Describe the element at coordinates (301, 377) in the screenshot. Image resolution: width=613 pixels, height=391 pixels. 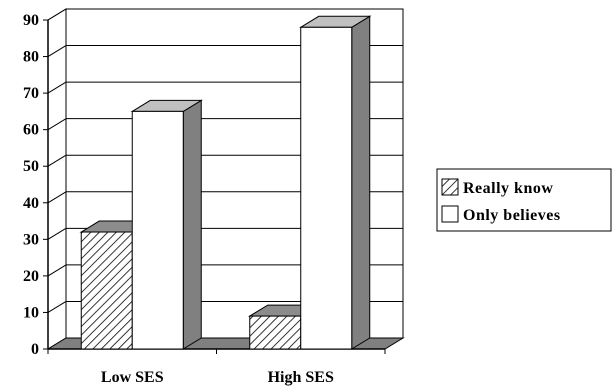
I see `x-category-label: High SES` at that location.